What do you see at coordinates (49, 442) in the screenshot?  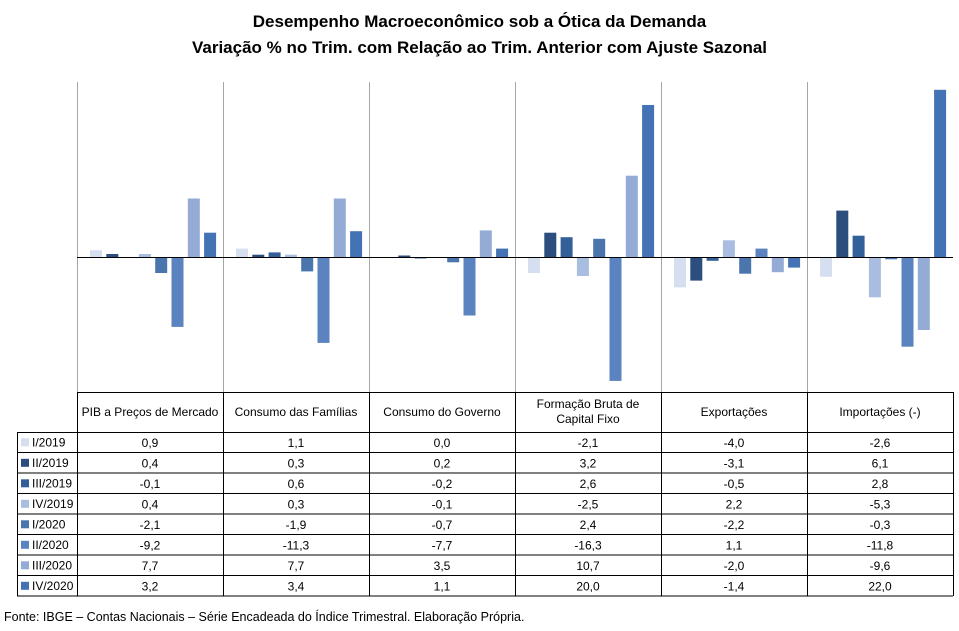 I see `series-label: I/2019` at bounding box center [49, 442].